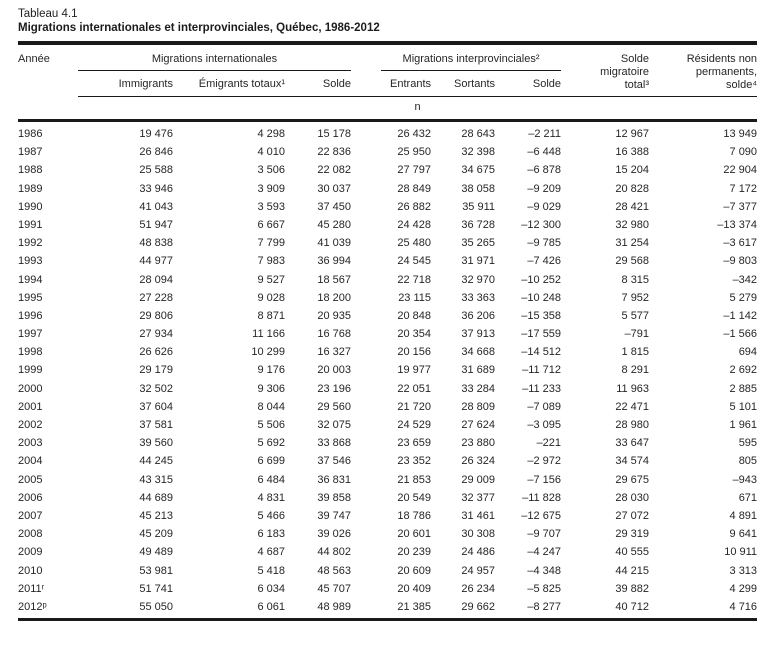 The width and height of the screenshot is (774, 649). What do you see at coordinates (156, 425) in the screenshot?
I see `value-cell: 37 581` at bounding box center [156, 425].